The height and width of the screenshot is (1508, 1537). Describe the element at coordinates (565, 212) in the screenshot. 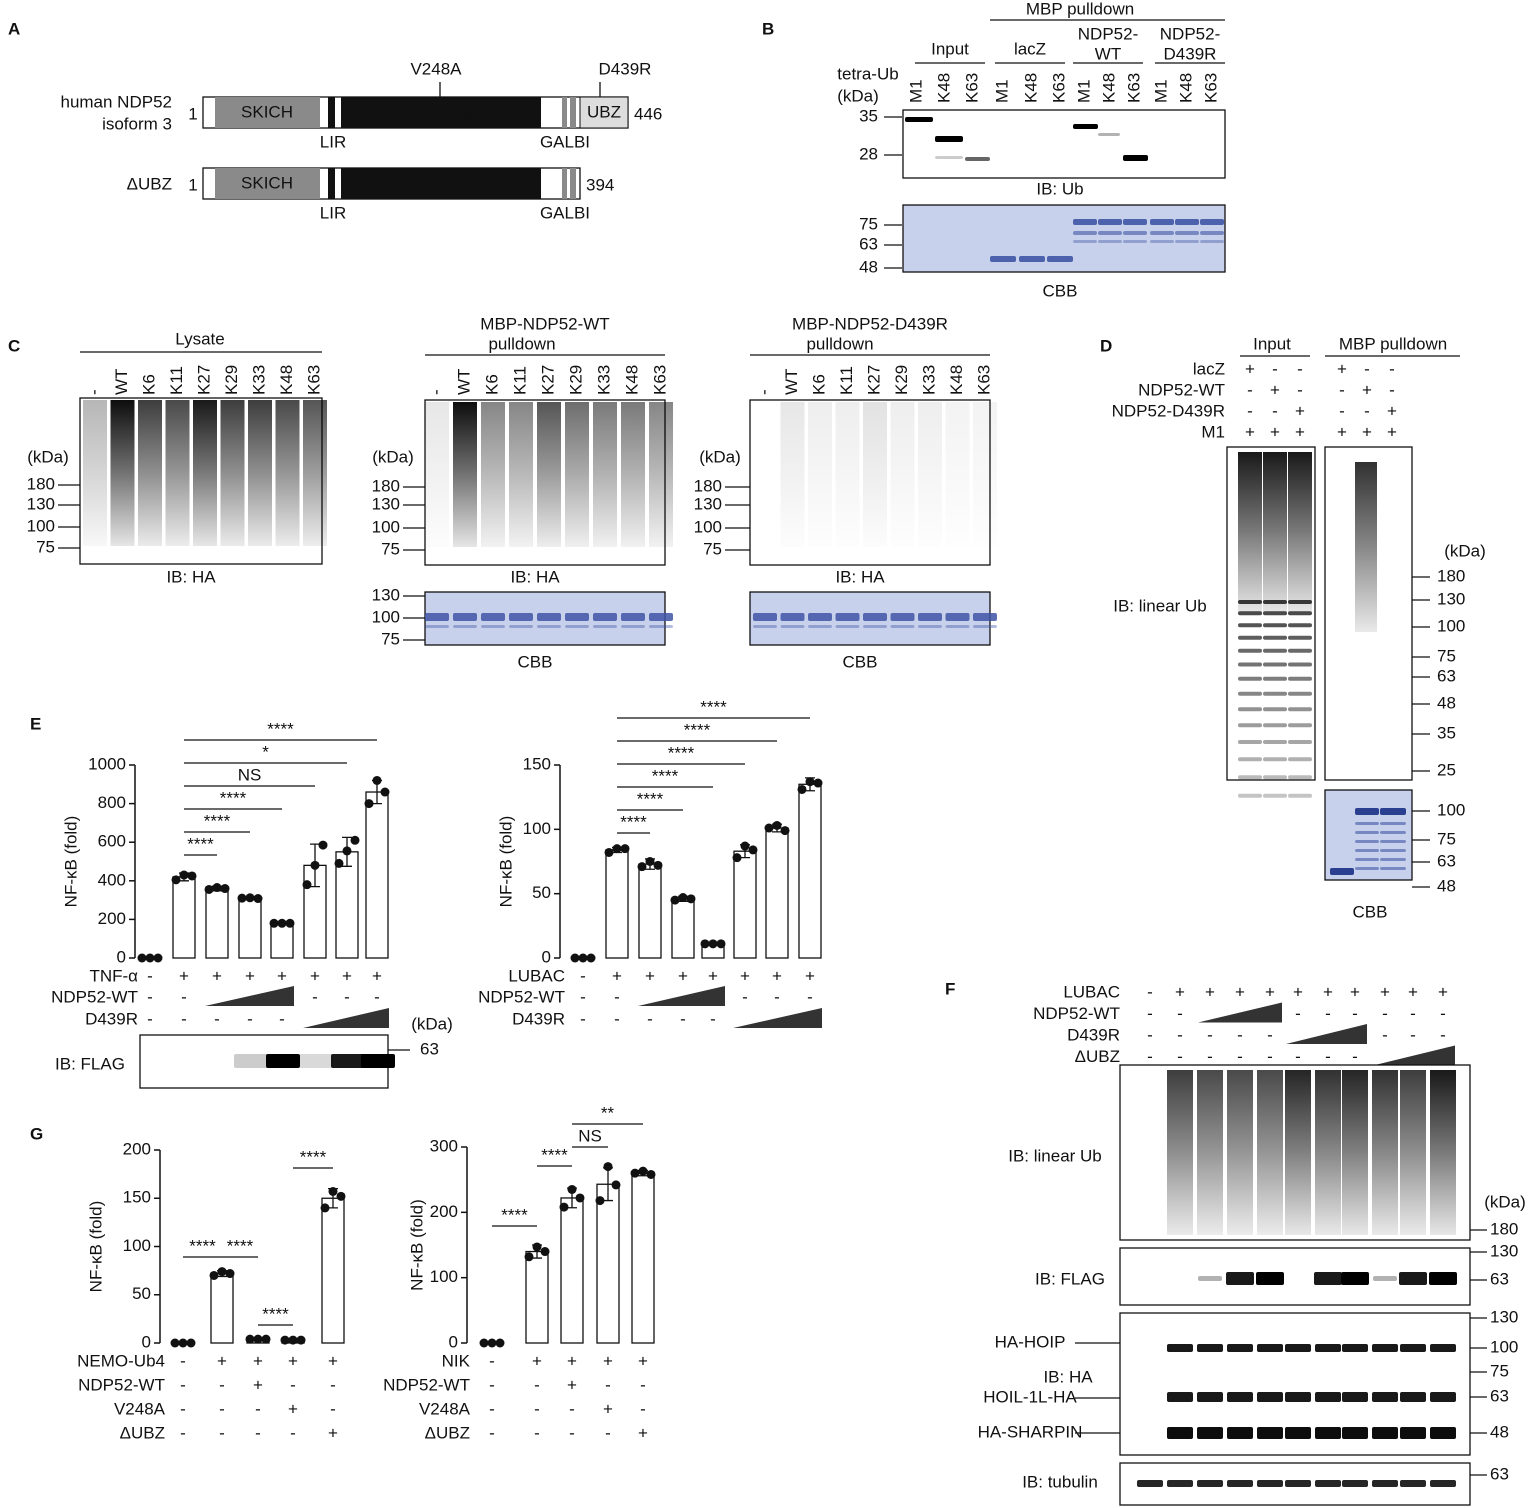

I see `motif-label: GALBI` at that location.